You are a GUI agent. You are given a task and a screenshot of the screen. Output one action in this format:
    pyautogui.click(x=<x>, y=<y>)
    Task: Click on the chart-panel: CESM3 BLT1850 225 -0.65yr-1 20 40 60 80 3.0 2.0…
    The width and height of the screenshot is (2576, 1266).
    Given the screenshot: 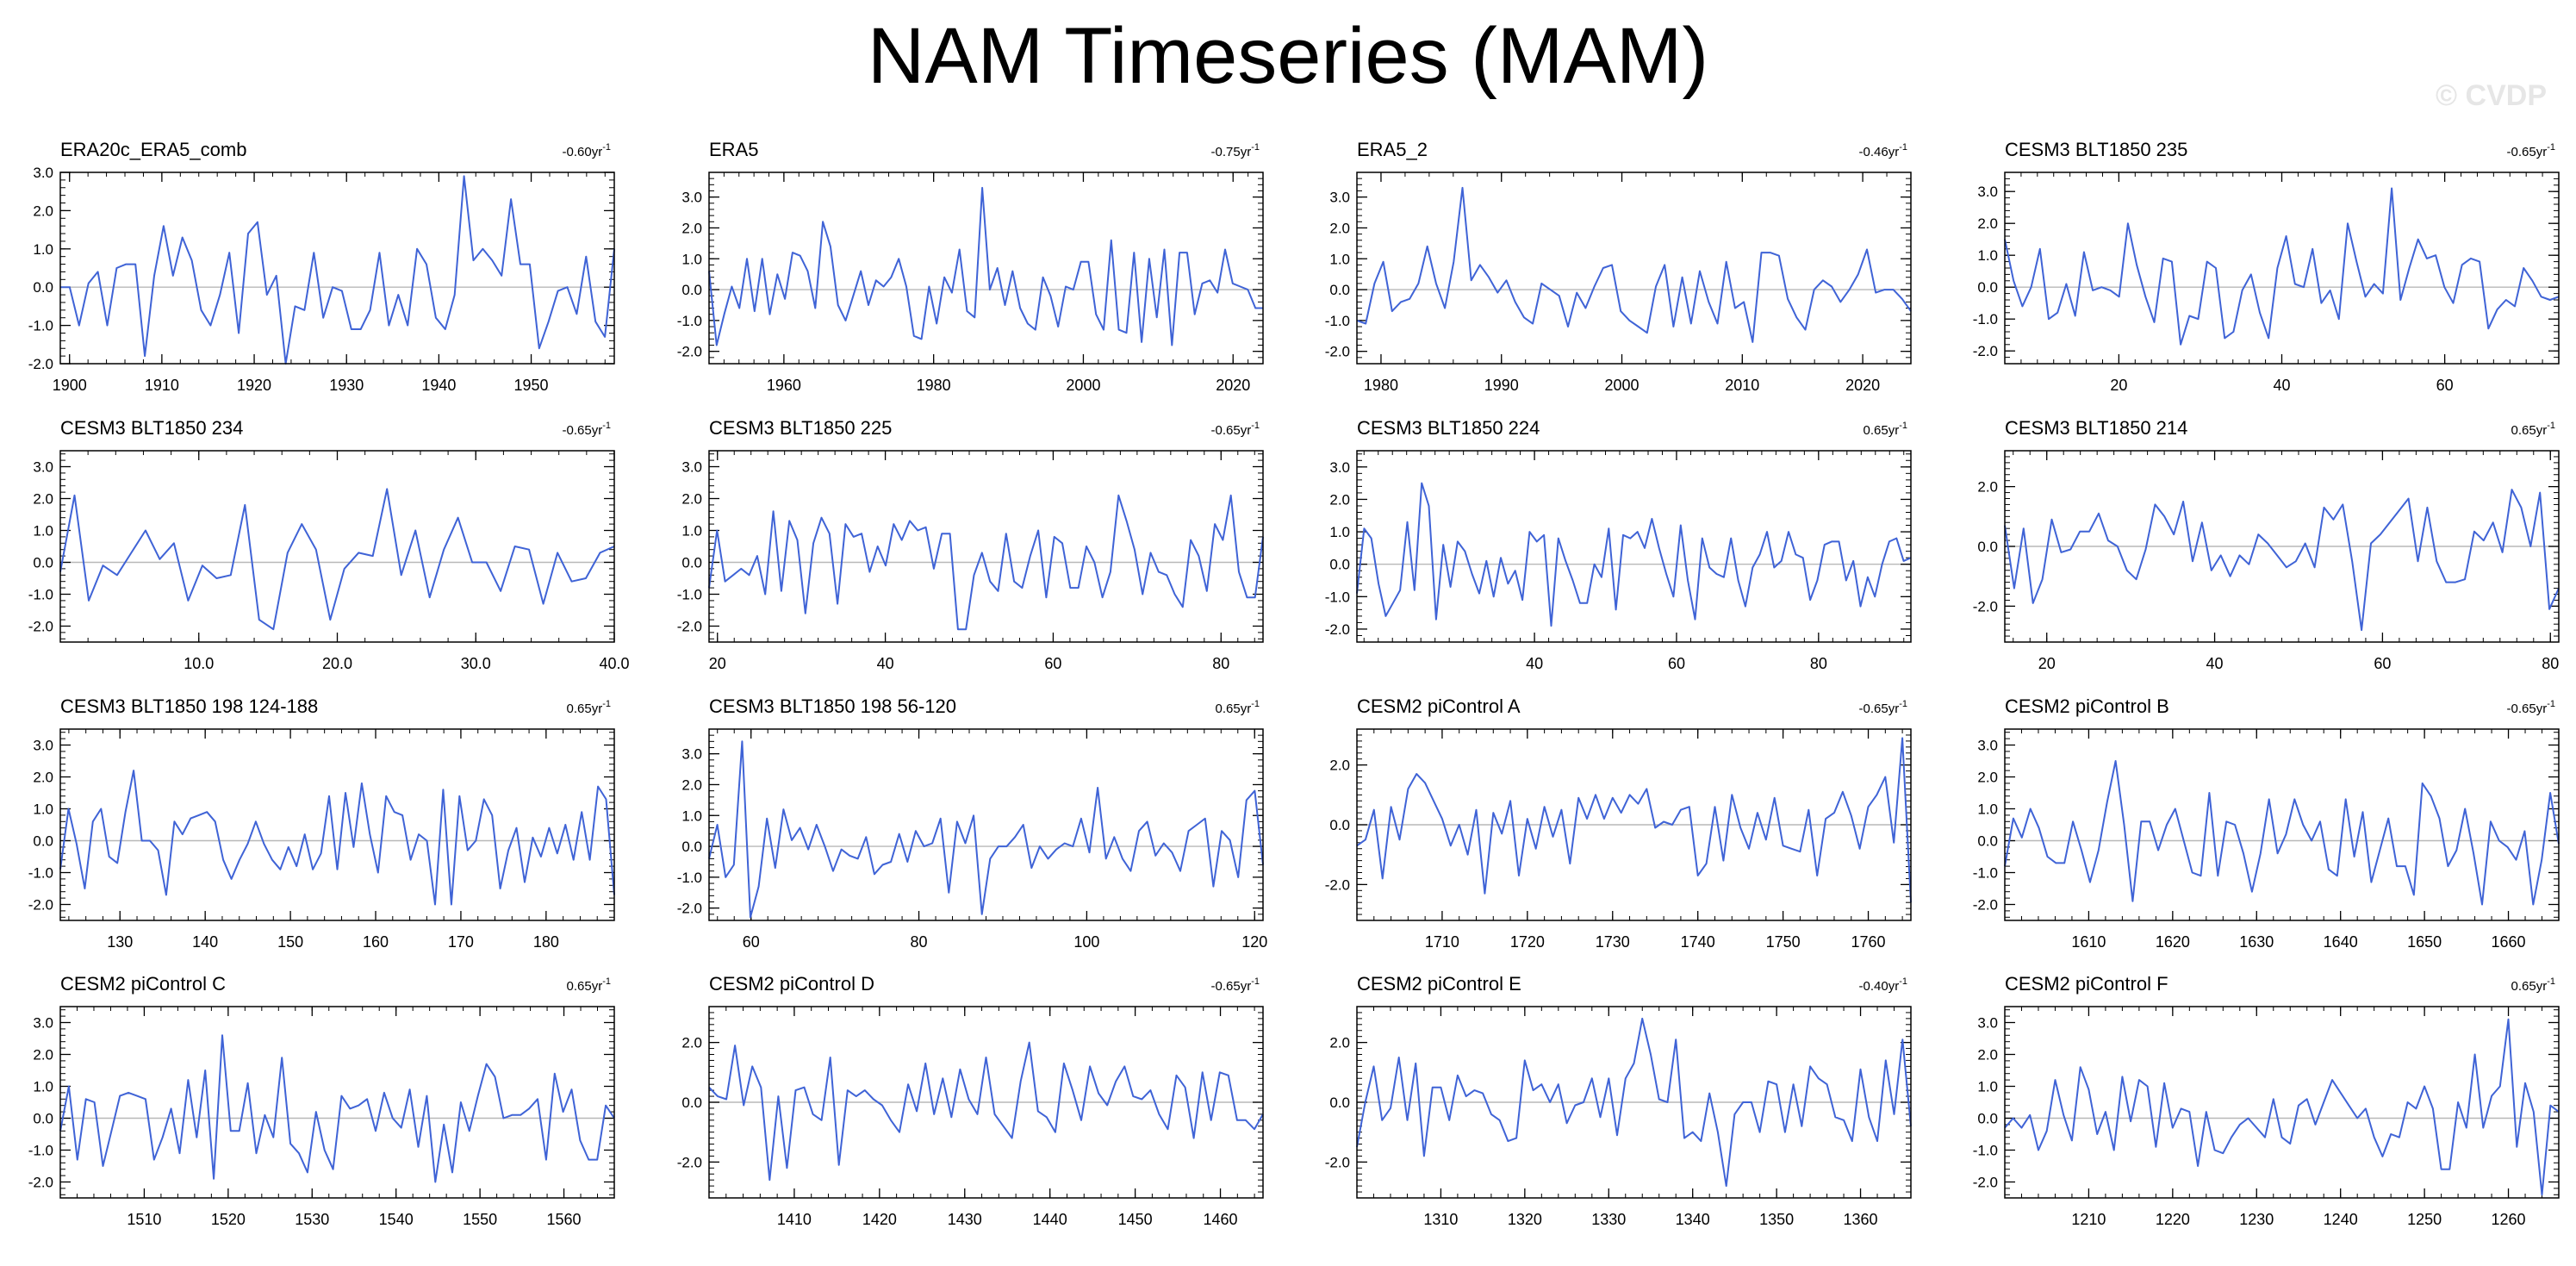 What is the action you would take?
    pyautogui.click(x=971, y=544)
    